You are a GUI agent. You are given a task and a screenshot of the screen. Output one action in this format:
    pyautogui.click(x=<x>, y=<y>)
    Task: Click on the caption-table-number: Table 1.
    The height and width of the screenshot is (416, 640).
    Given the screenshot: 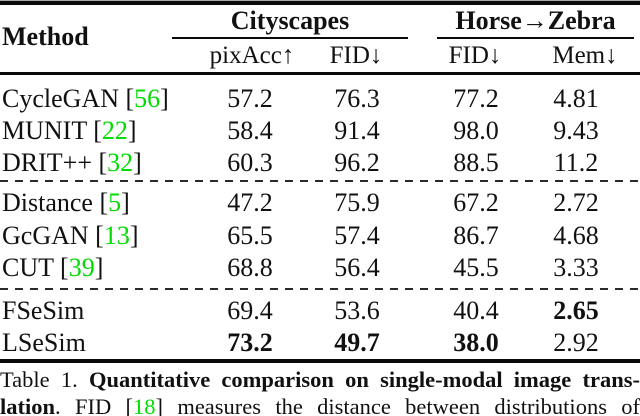 What is the action you would take?
    pyautogui.click(x=44, y=379)
    